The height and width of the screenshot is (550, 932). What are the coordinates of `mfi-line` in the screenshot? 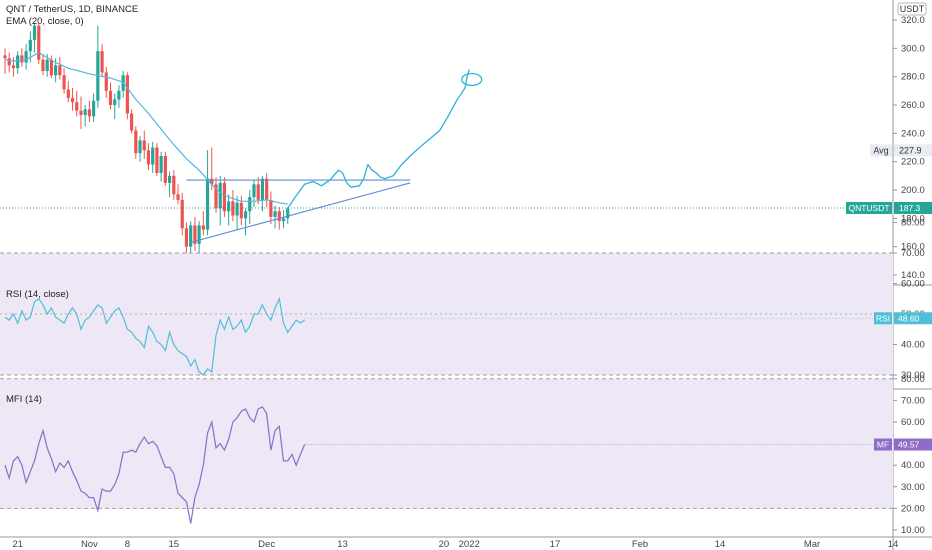 It's located at (155, 465).